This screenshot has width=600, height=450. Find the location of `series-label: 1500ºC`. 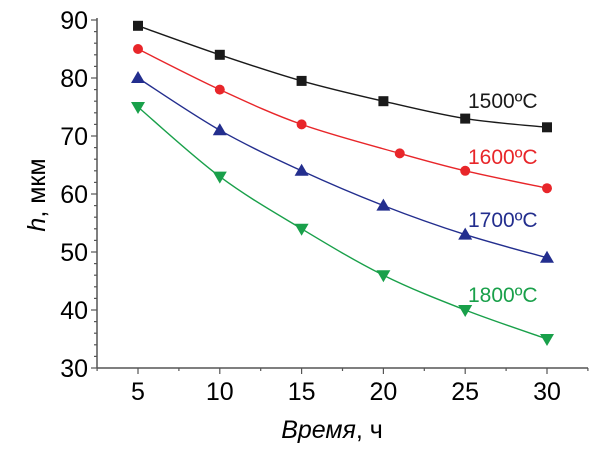

series-label: 1500ºC is located at coordinates (503, 101).